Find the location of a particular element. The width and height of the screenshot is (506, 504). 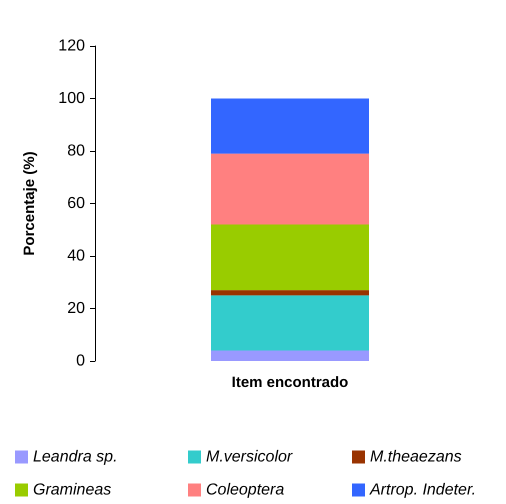

y-tick-label: 0 is located at coordinates (81, 361).